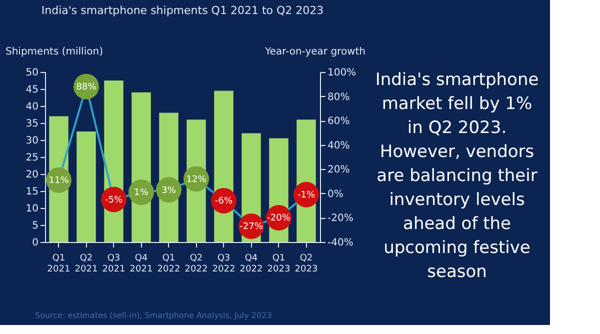 The image size is (600, 334). Describe the element at coordinates (32, 175) in the screenshot. I see `y-tick-label: 20` at that location.